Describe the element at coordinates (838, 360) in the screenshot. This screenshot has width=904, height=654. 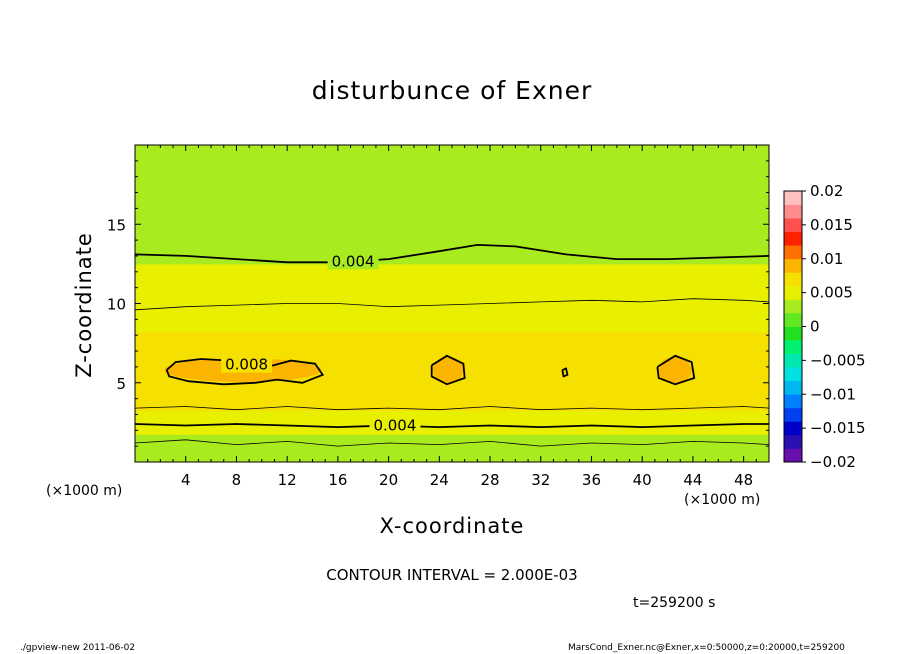
I see `colorbar-tick-label: −0.005` at that location.